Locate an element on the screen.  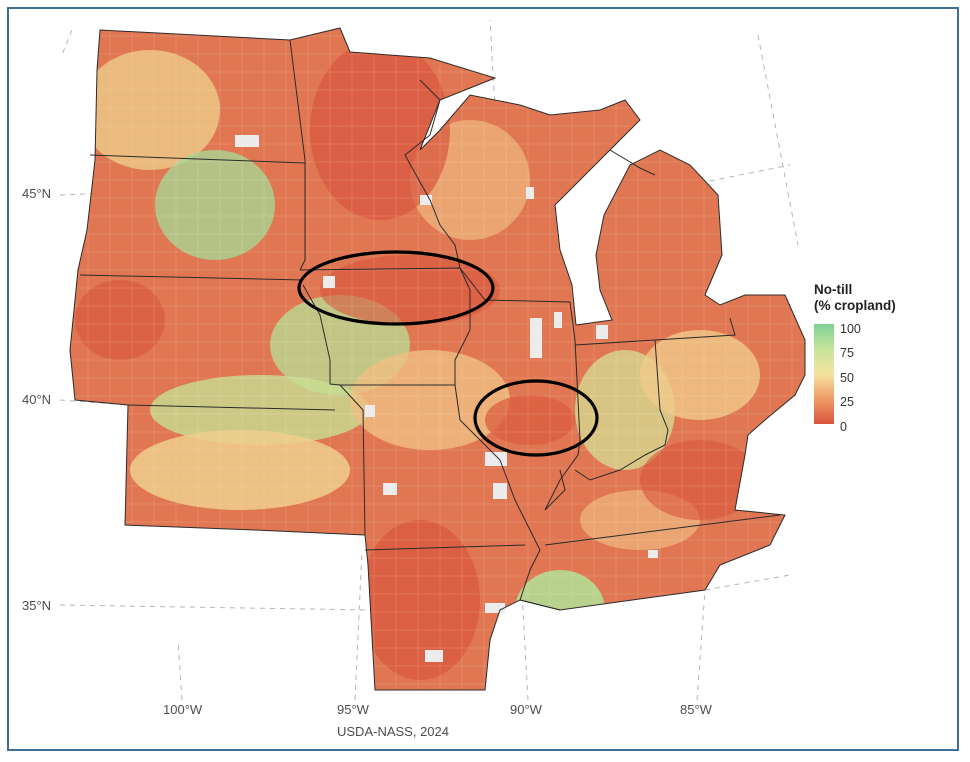
meridian-85w is located at coordinates (701, 645).